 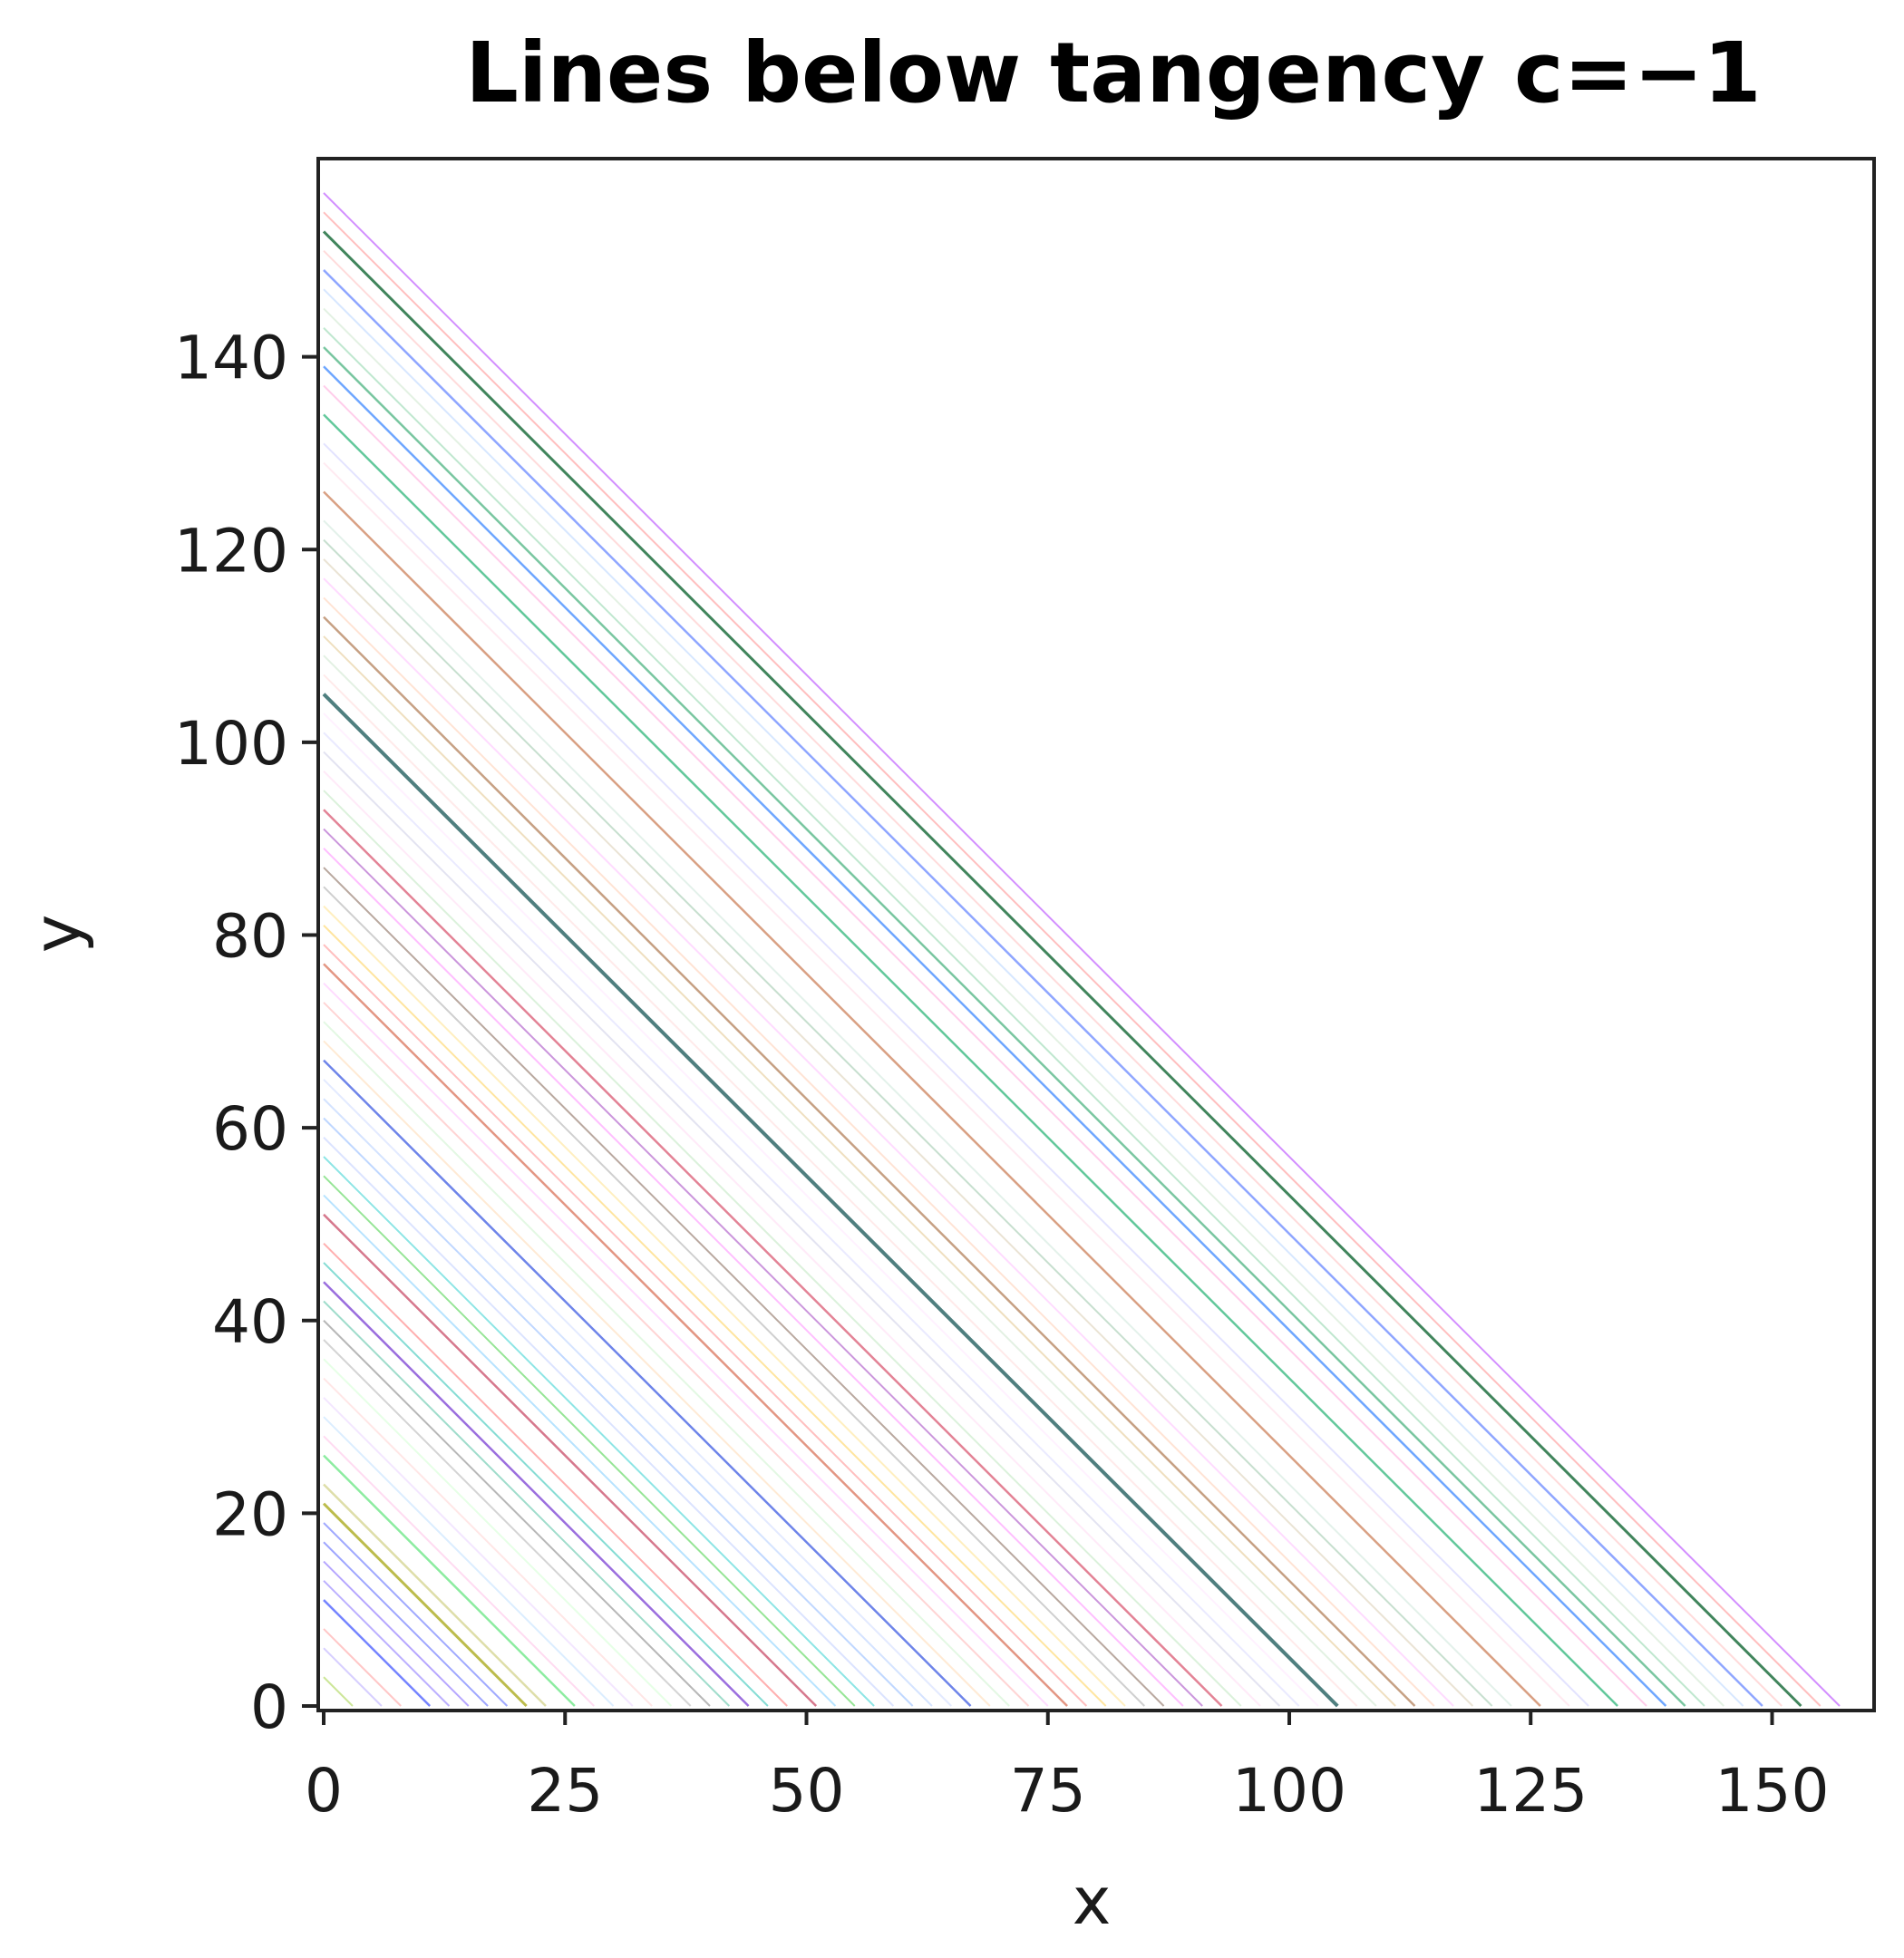 I want to click on x-tick-label: 100, so click(x=1289, y=1791).